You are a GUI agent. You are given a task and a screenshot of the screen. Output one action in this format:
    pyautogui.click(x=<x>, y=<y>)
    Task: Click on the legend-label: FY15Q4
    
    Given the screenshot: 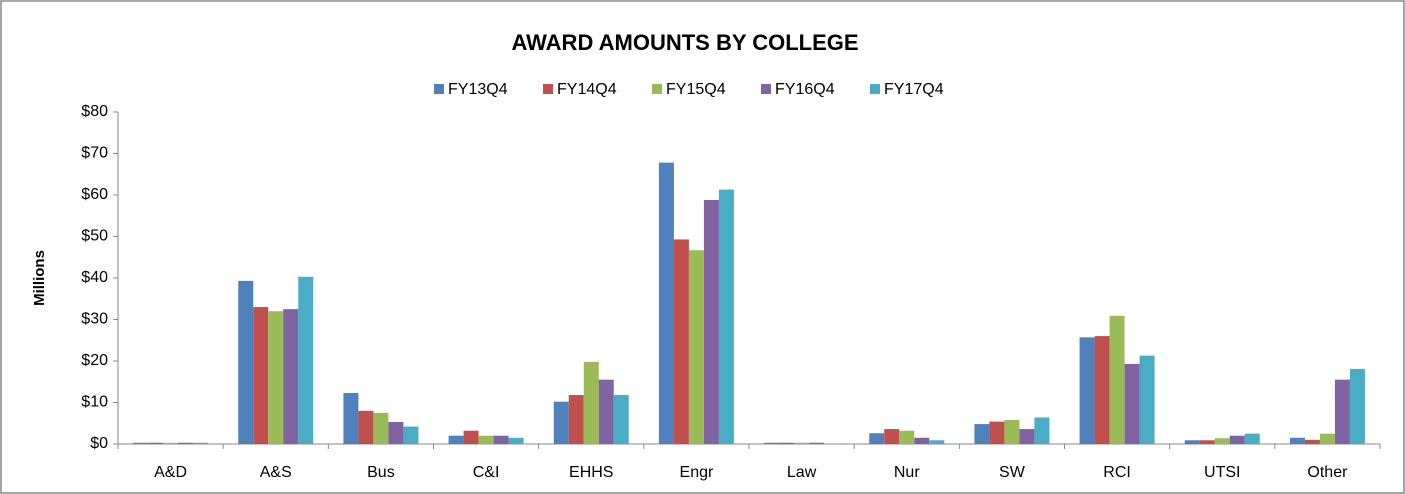 What is the action you would take?
    pyautogui.click(x=696, y=89)
    